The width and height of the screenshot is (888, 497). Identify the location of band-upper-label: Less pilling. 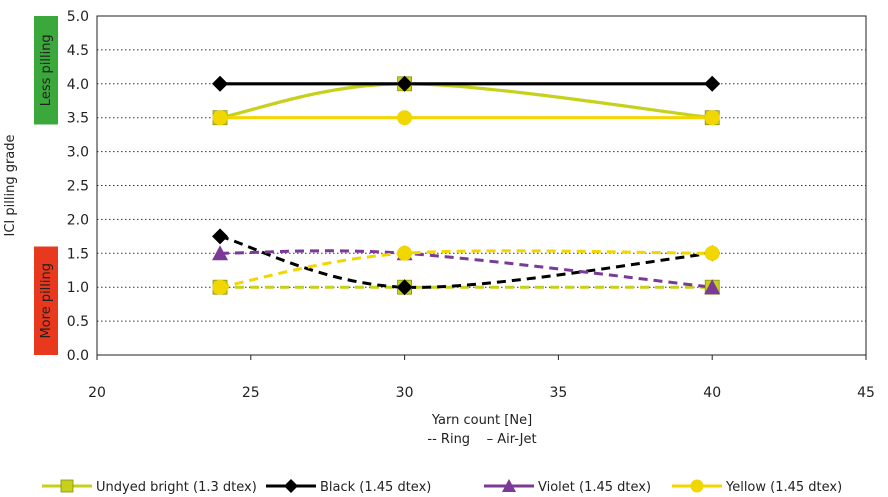
(46, 70).